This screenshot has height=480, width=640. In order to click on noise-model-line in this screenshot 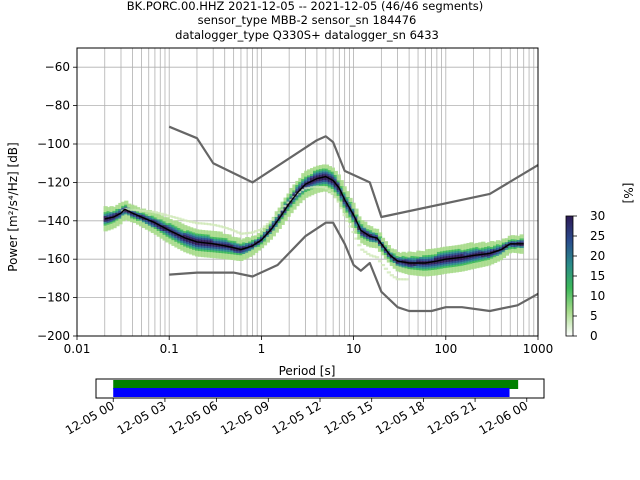, I will do `click(353, 172)`.